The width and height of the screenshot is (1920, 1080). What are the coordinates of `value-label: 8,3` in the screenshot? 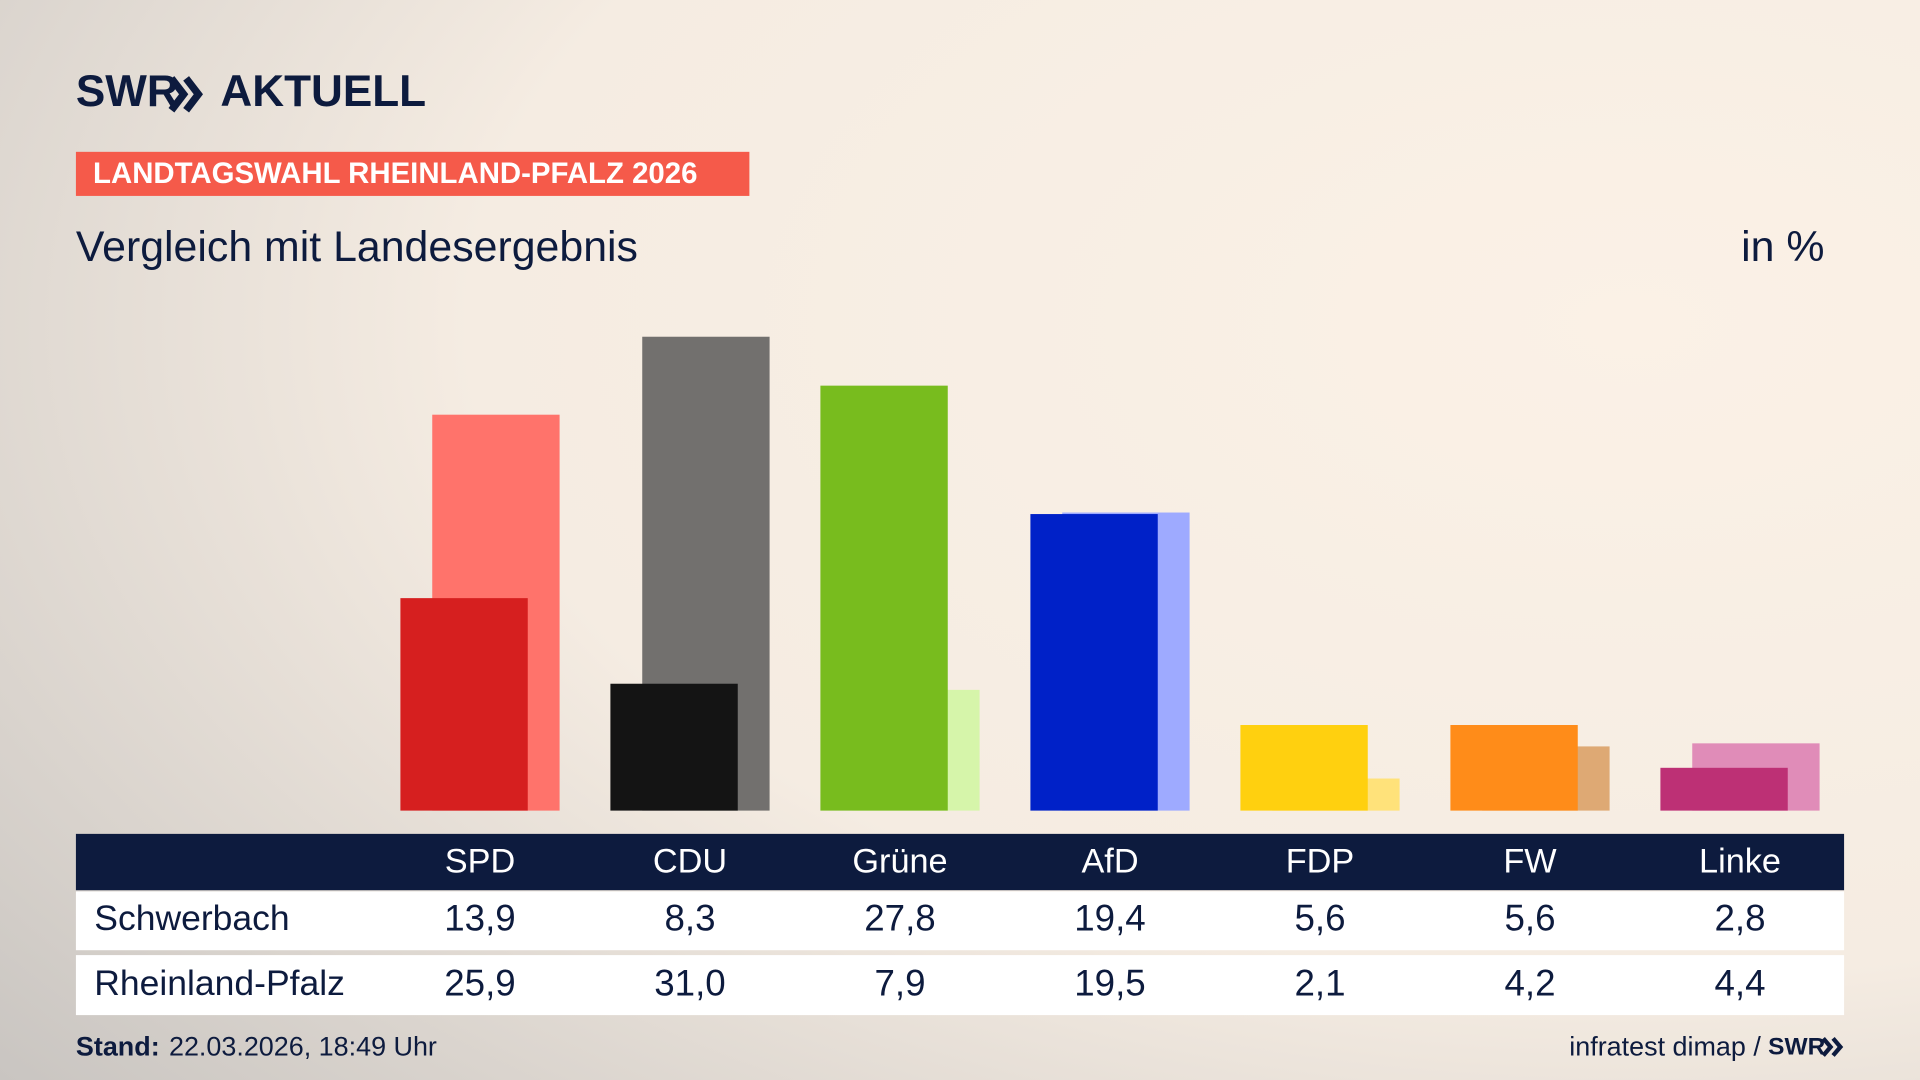 It's located at (689, 918).